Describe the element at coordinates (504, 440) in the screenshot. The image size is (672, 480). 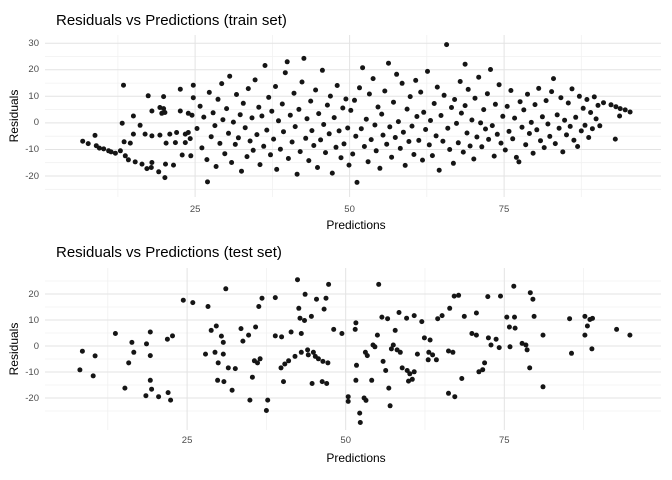
I see `test-x-tick-label: 75` at that location.